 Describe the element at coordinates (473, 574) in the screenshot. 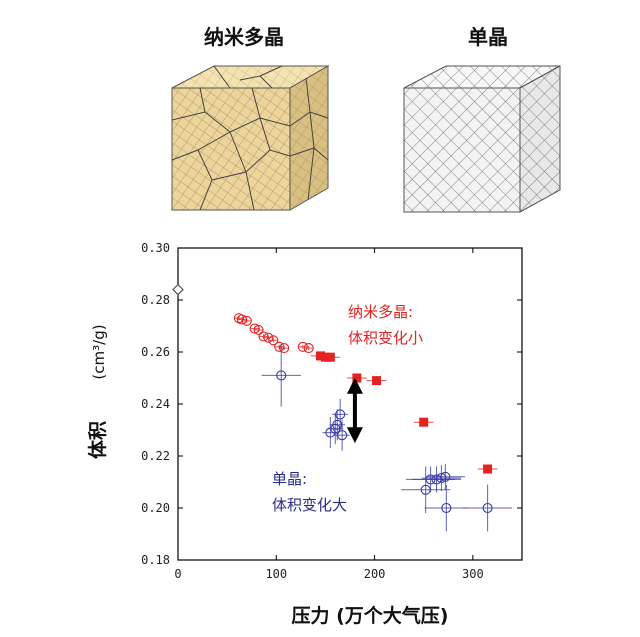

I see `x-tick-label: 300` at that location.